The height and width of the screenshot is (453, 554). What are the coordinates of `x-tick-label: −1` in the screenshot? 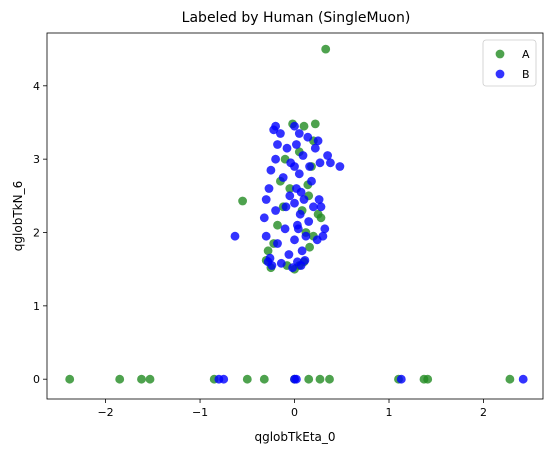 It's located at (200, 412).